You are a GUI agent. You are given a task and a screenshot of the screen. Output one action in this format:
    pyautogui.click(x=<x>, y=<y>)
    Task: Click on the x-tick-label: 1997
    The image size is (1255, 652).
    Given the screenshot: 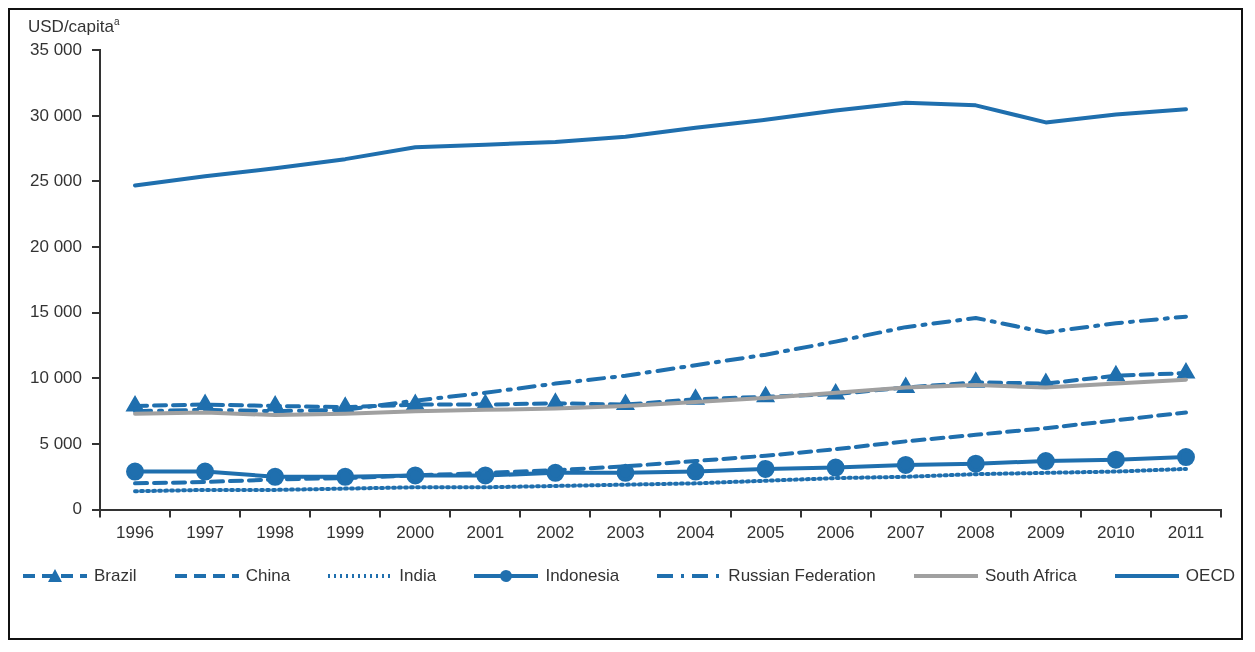 What is the action you would take?
    pyautogui.click(x=205, y=533)
    